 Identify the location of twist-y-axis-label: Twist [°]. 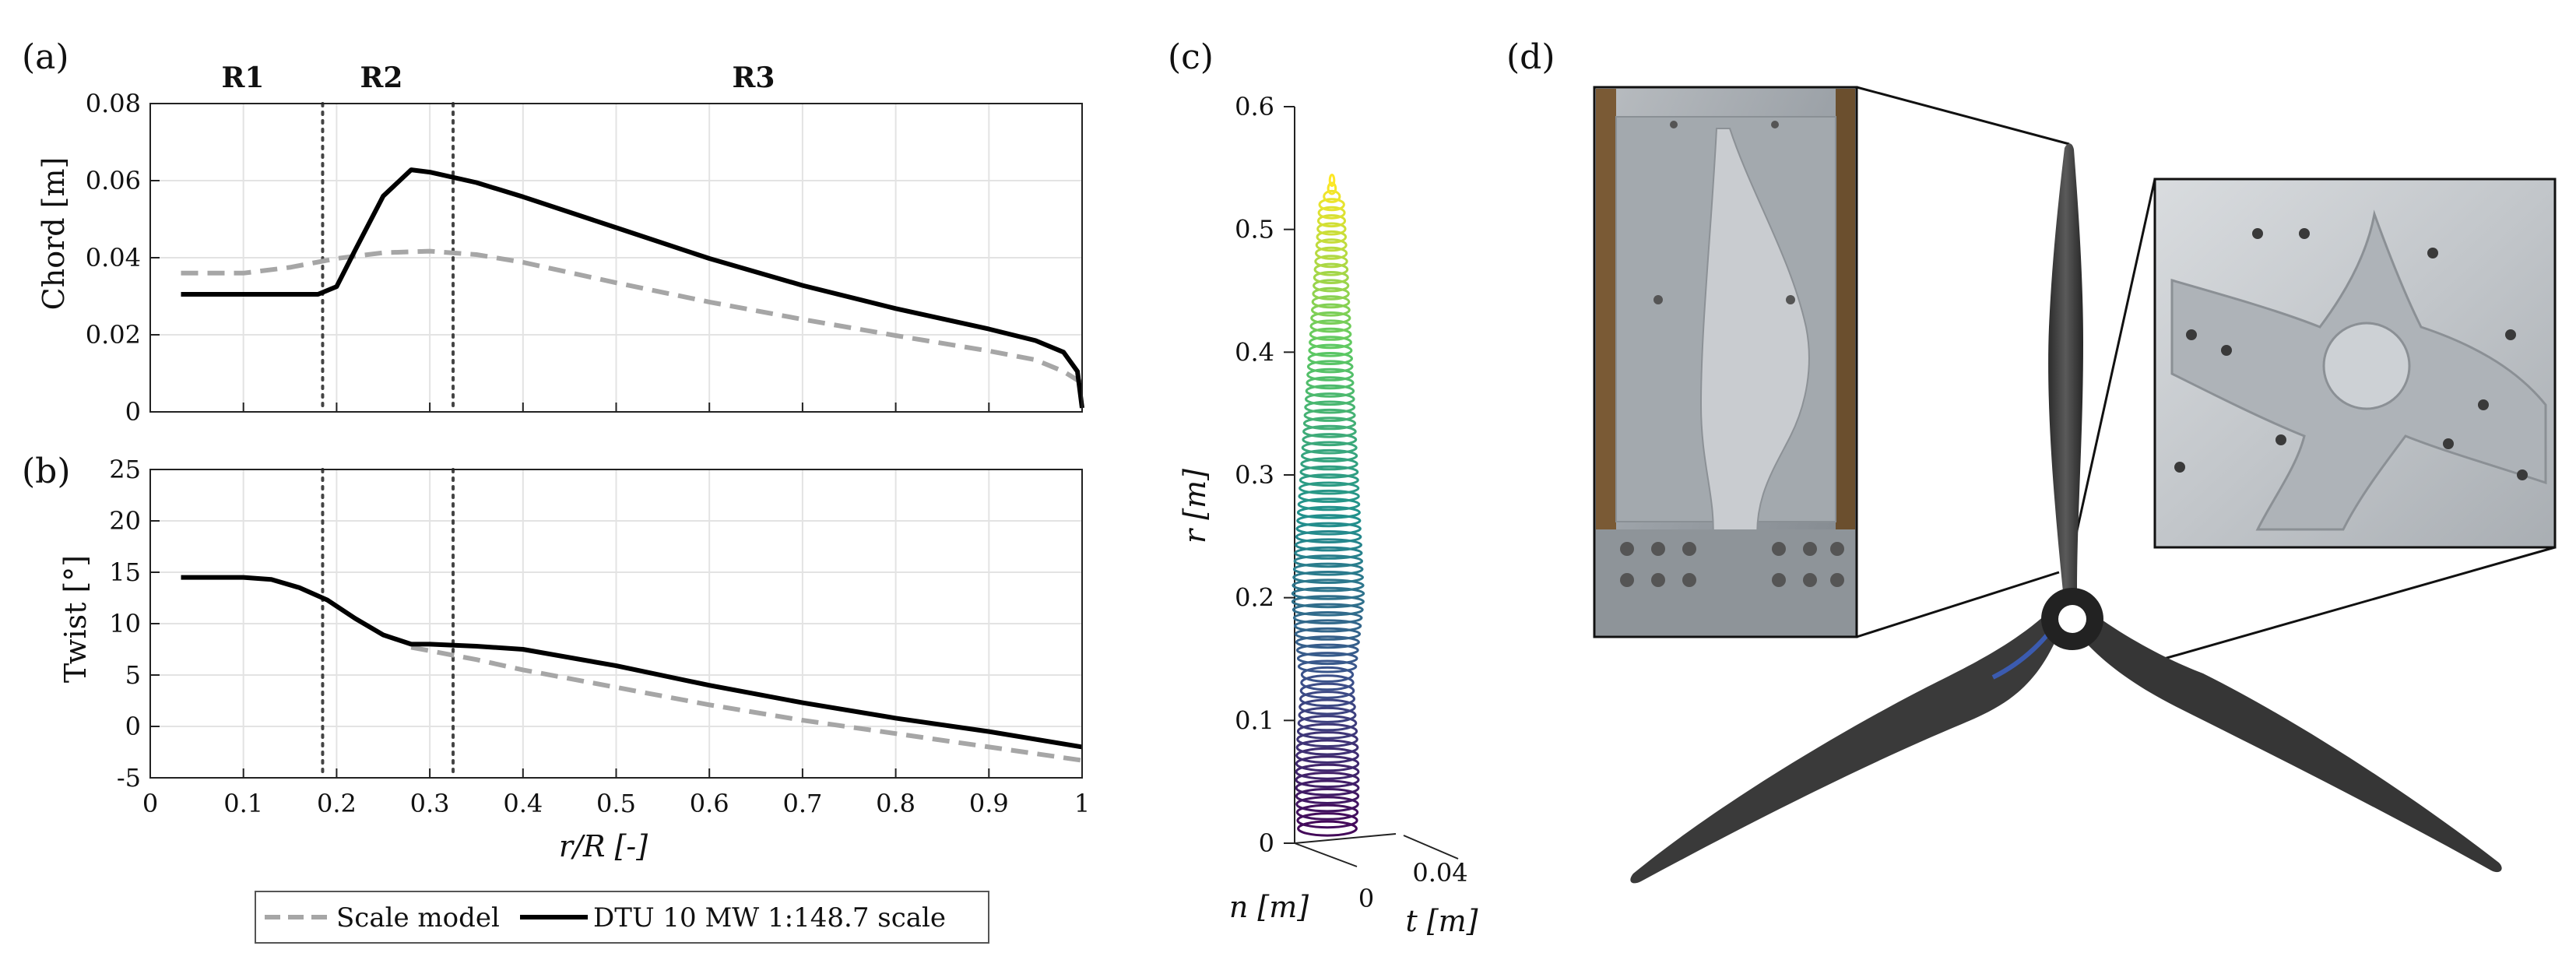
(75, 619).